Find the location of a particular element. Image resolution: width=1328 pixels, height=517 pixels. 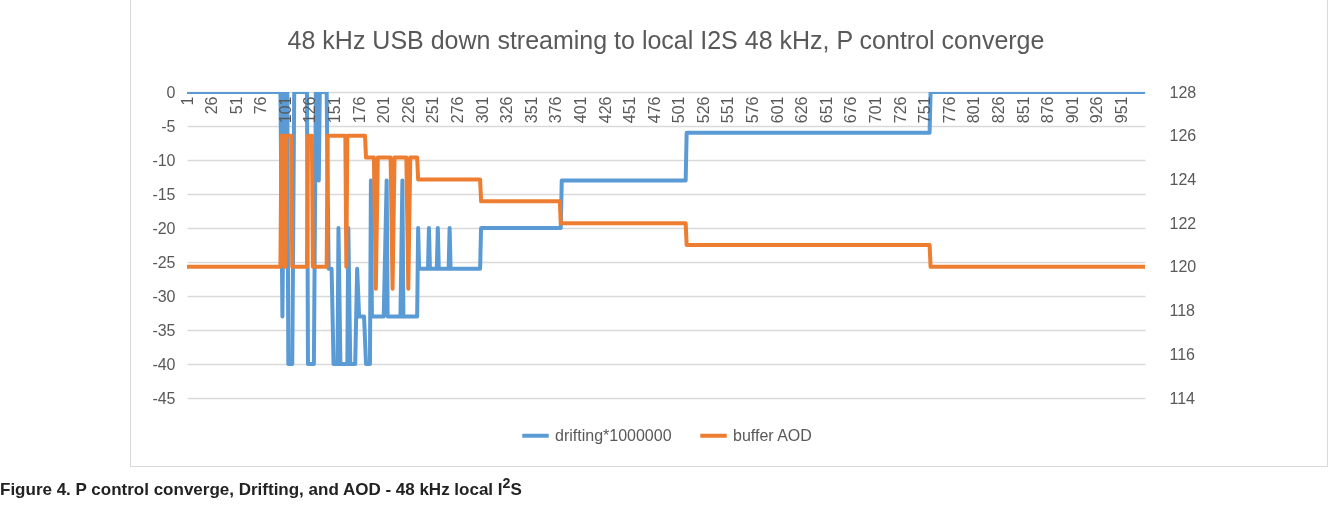

x-tick-label: 1 is located at coordinates (187, 101).